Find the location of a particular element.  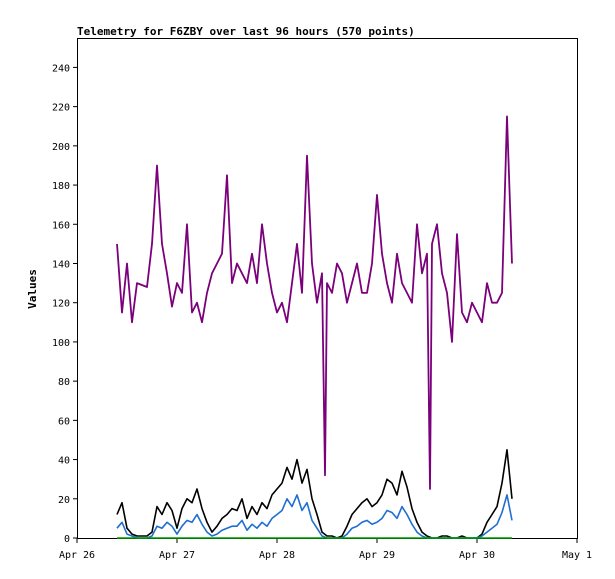

y-axis-label: Values is located at coordinates (32, 289).